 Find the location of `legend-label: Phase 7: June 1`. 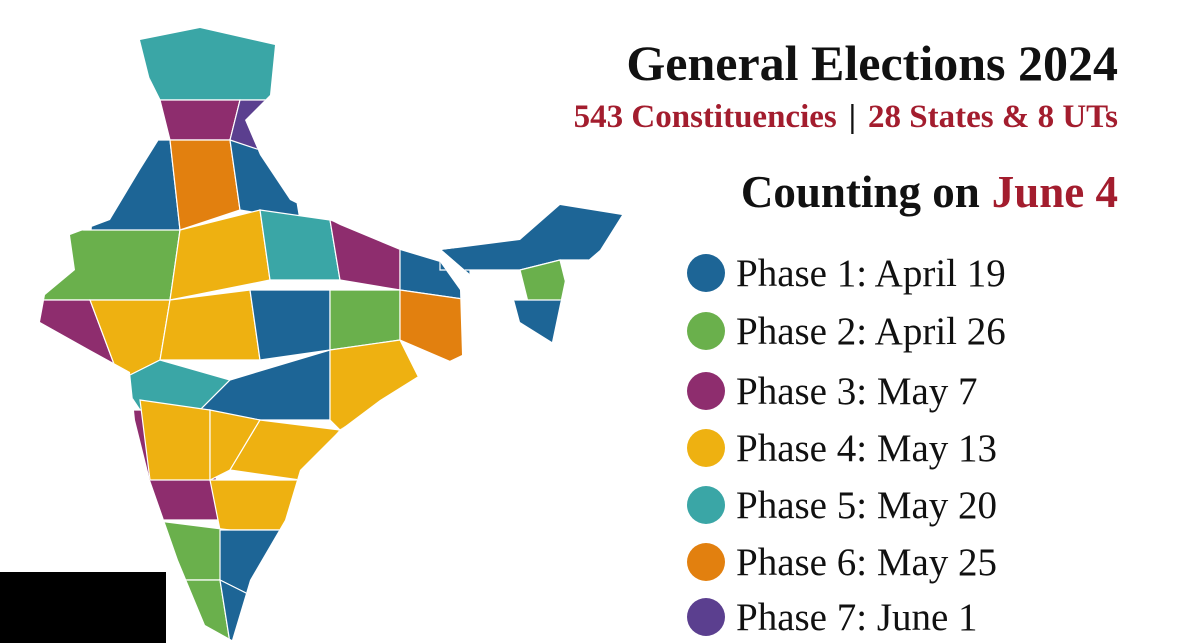

legend-label: Phase 7: June 1 is located at coordinates (857, 617).